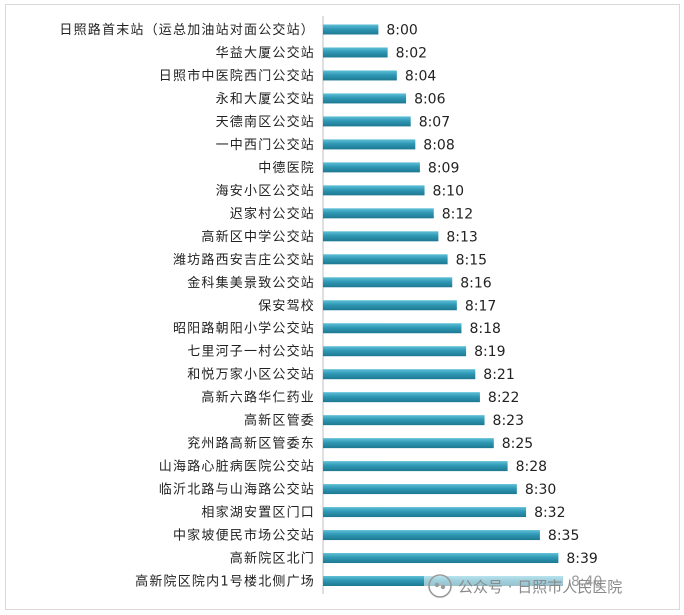 This screenshot has height=615, width=684. What do you see at coordinates (508, 421) in the screenshot?
I see `data-label: 8:23` at bounding box center [508, 421].